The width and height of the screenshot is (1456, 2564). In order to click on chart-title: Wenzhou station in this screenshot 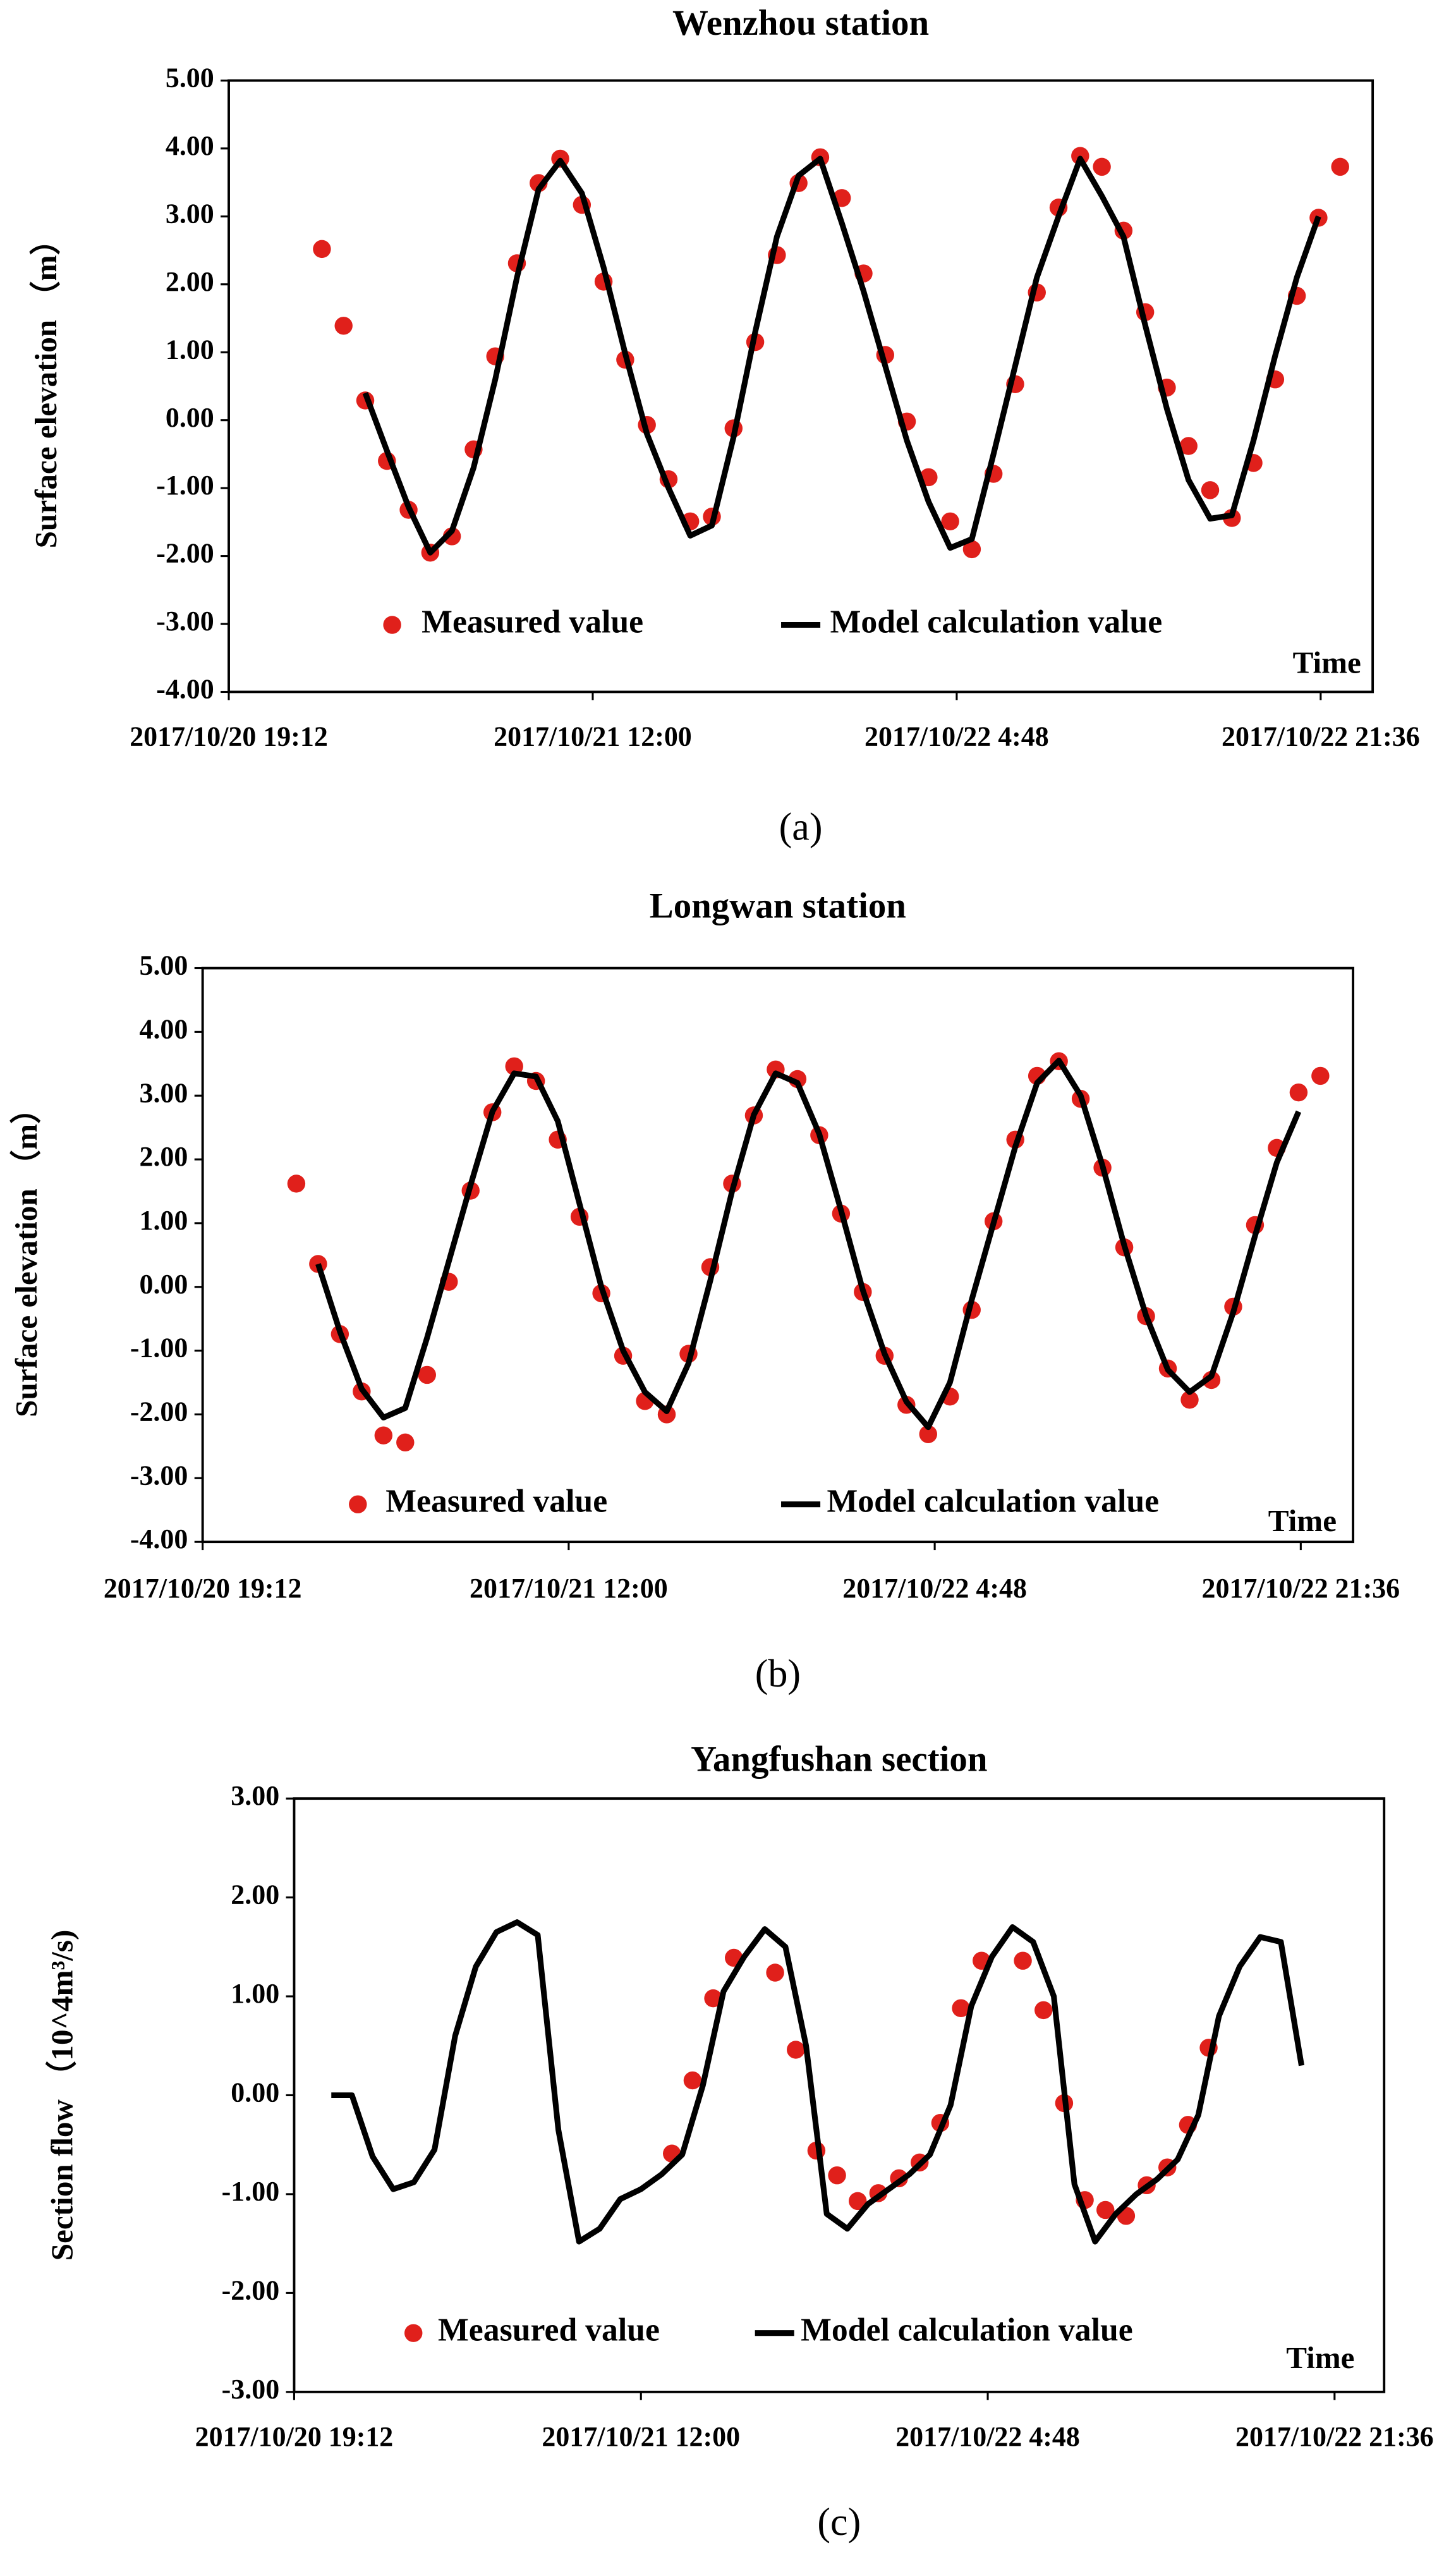, I will do `click(800, 23)`.